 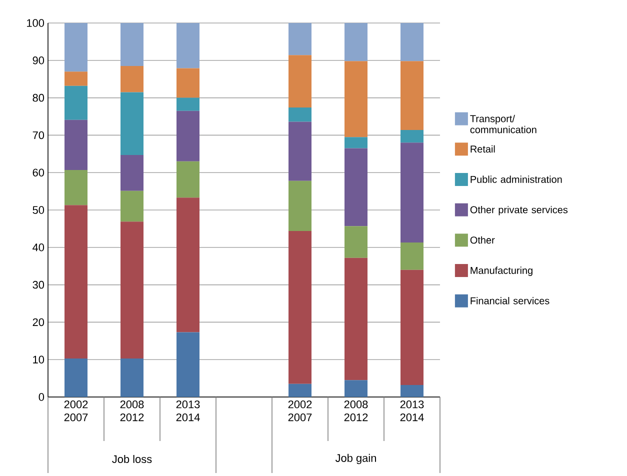 What do you see at coordinates (355, 459) in the screenshot?
I see `text: Job gain` at bounding box center [355, 459].